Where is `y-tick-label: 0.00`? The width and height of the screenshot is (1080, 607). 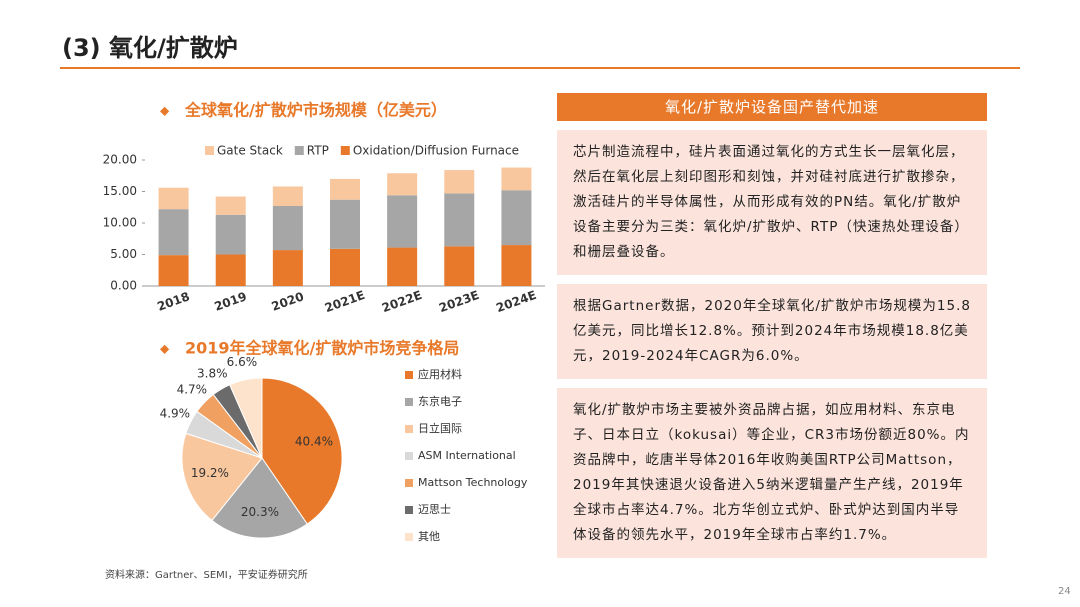 y-tick-label: 0.00 is located at coordinates (123, 286).